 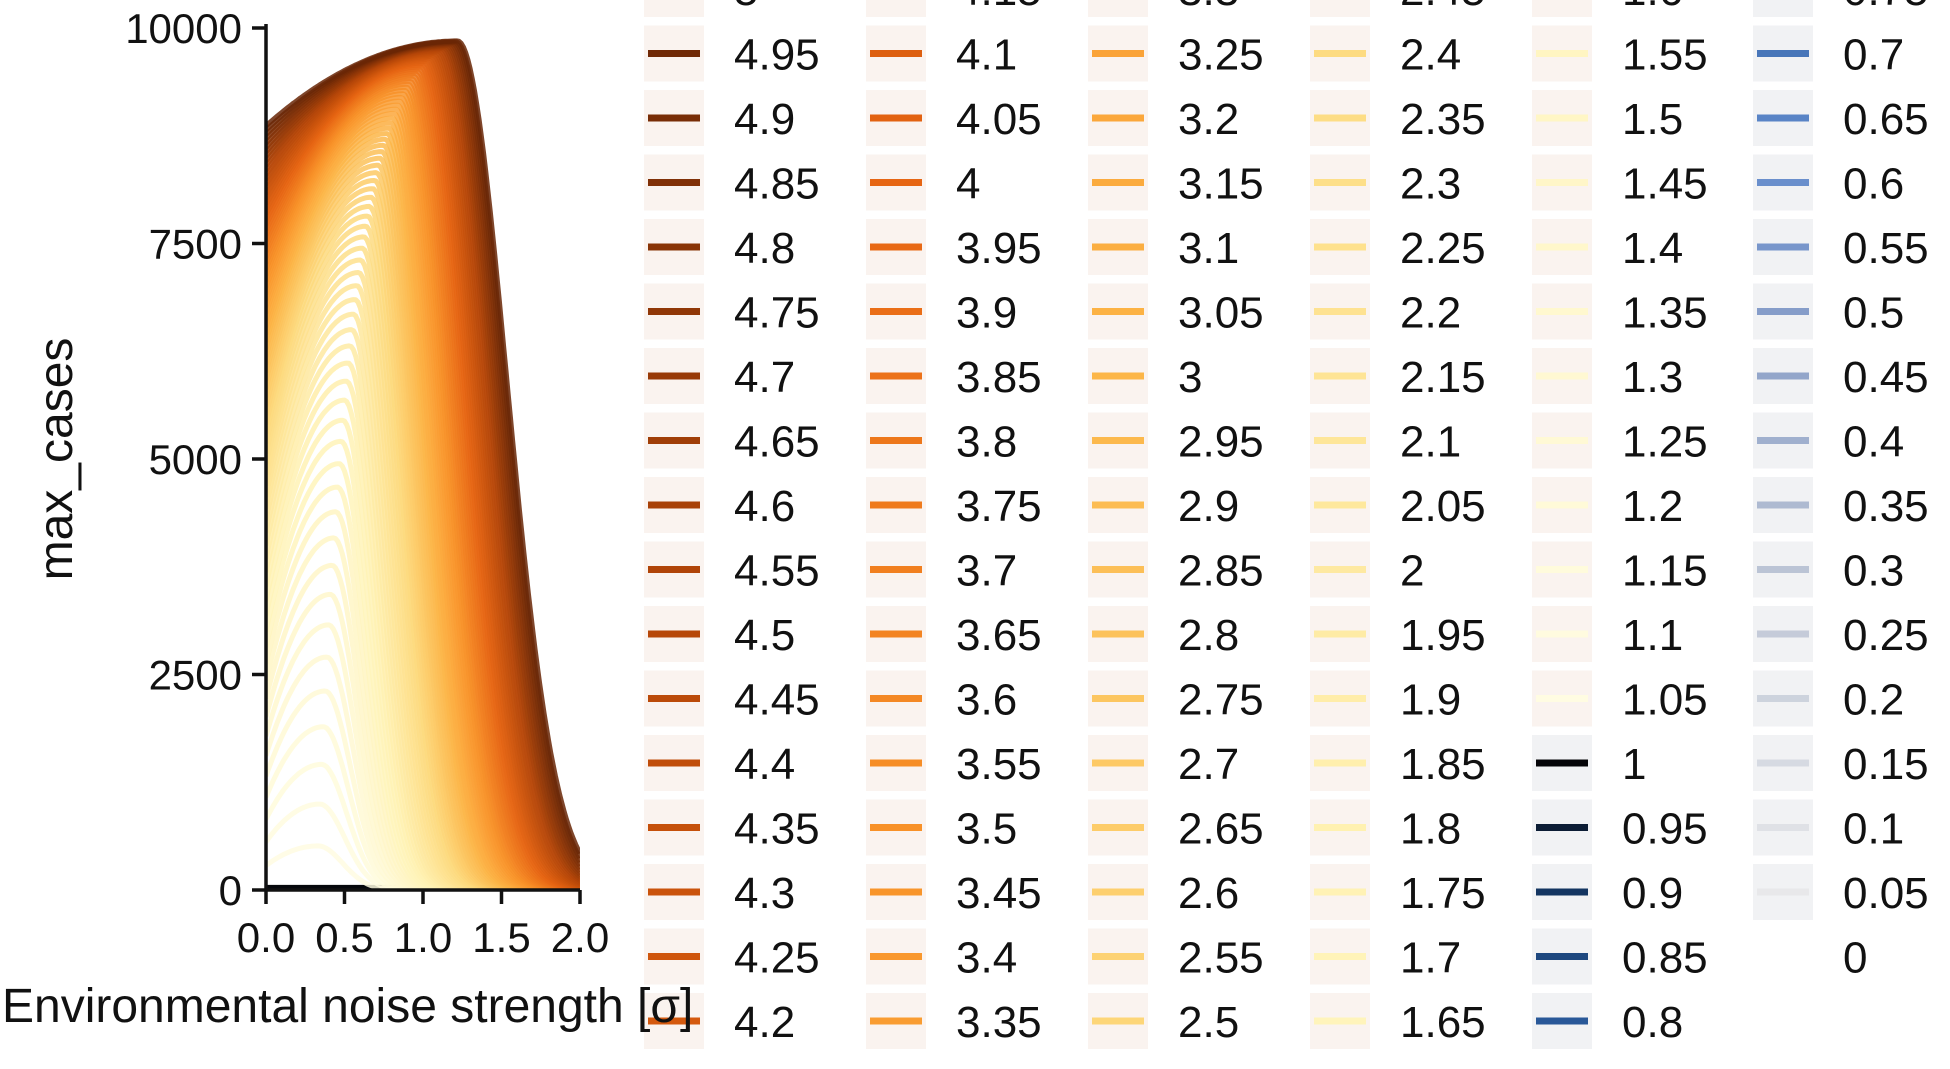 I want to click on legend-label: 3.7, so click(x=986, y=571).